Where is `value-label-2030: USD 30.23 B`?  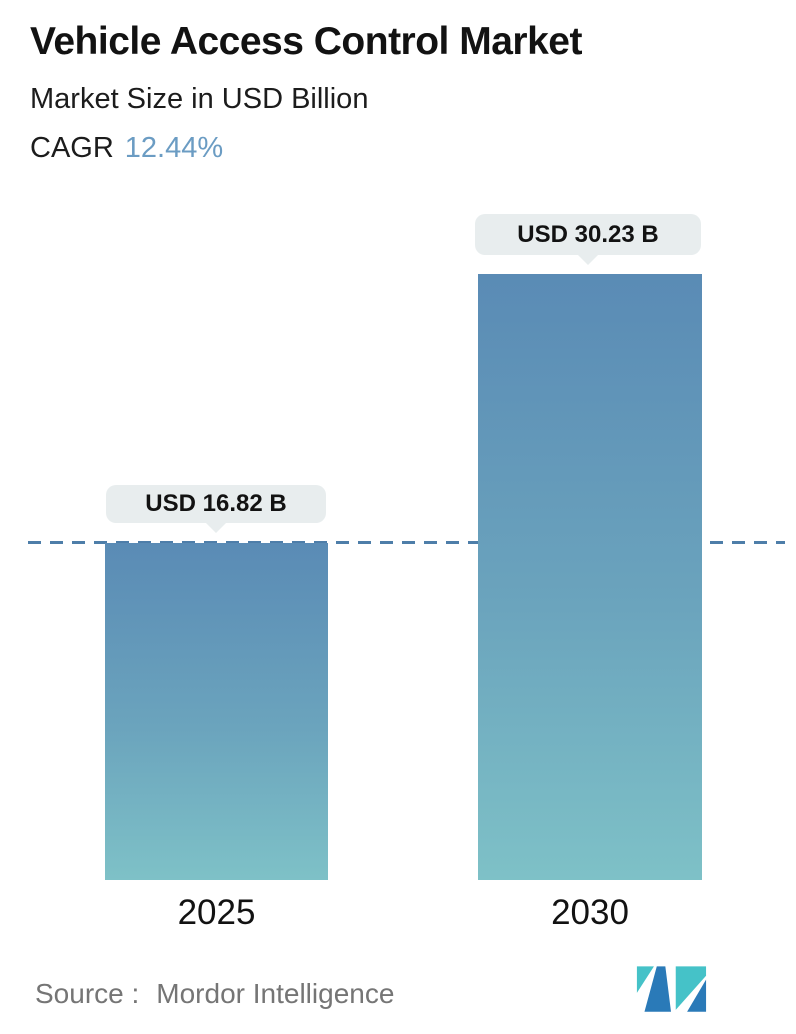 value-label-2030: USD 30.23 B is located at coordinates (588, 234).